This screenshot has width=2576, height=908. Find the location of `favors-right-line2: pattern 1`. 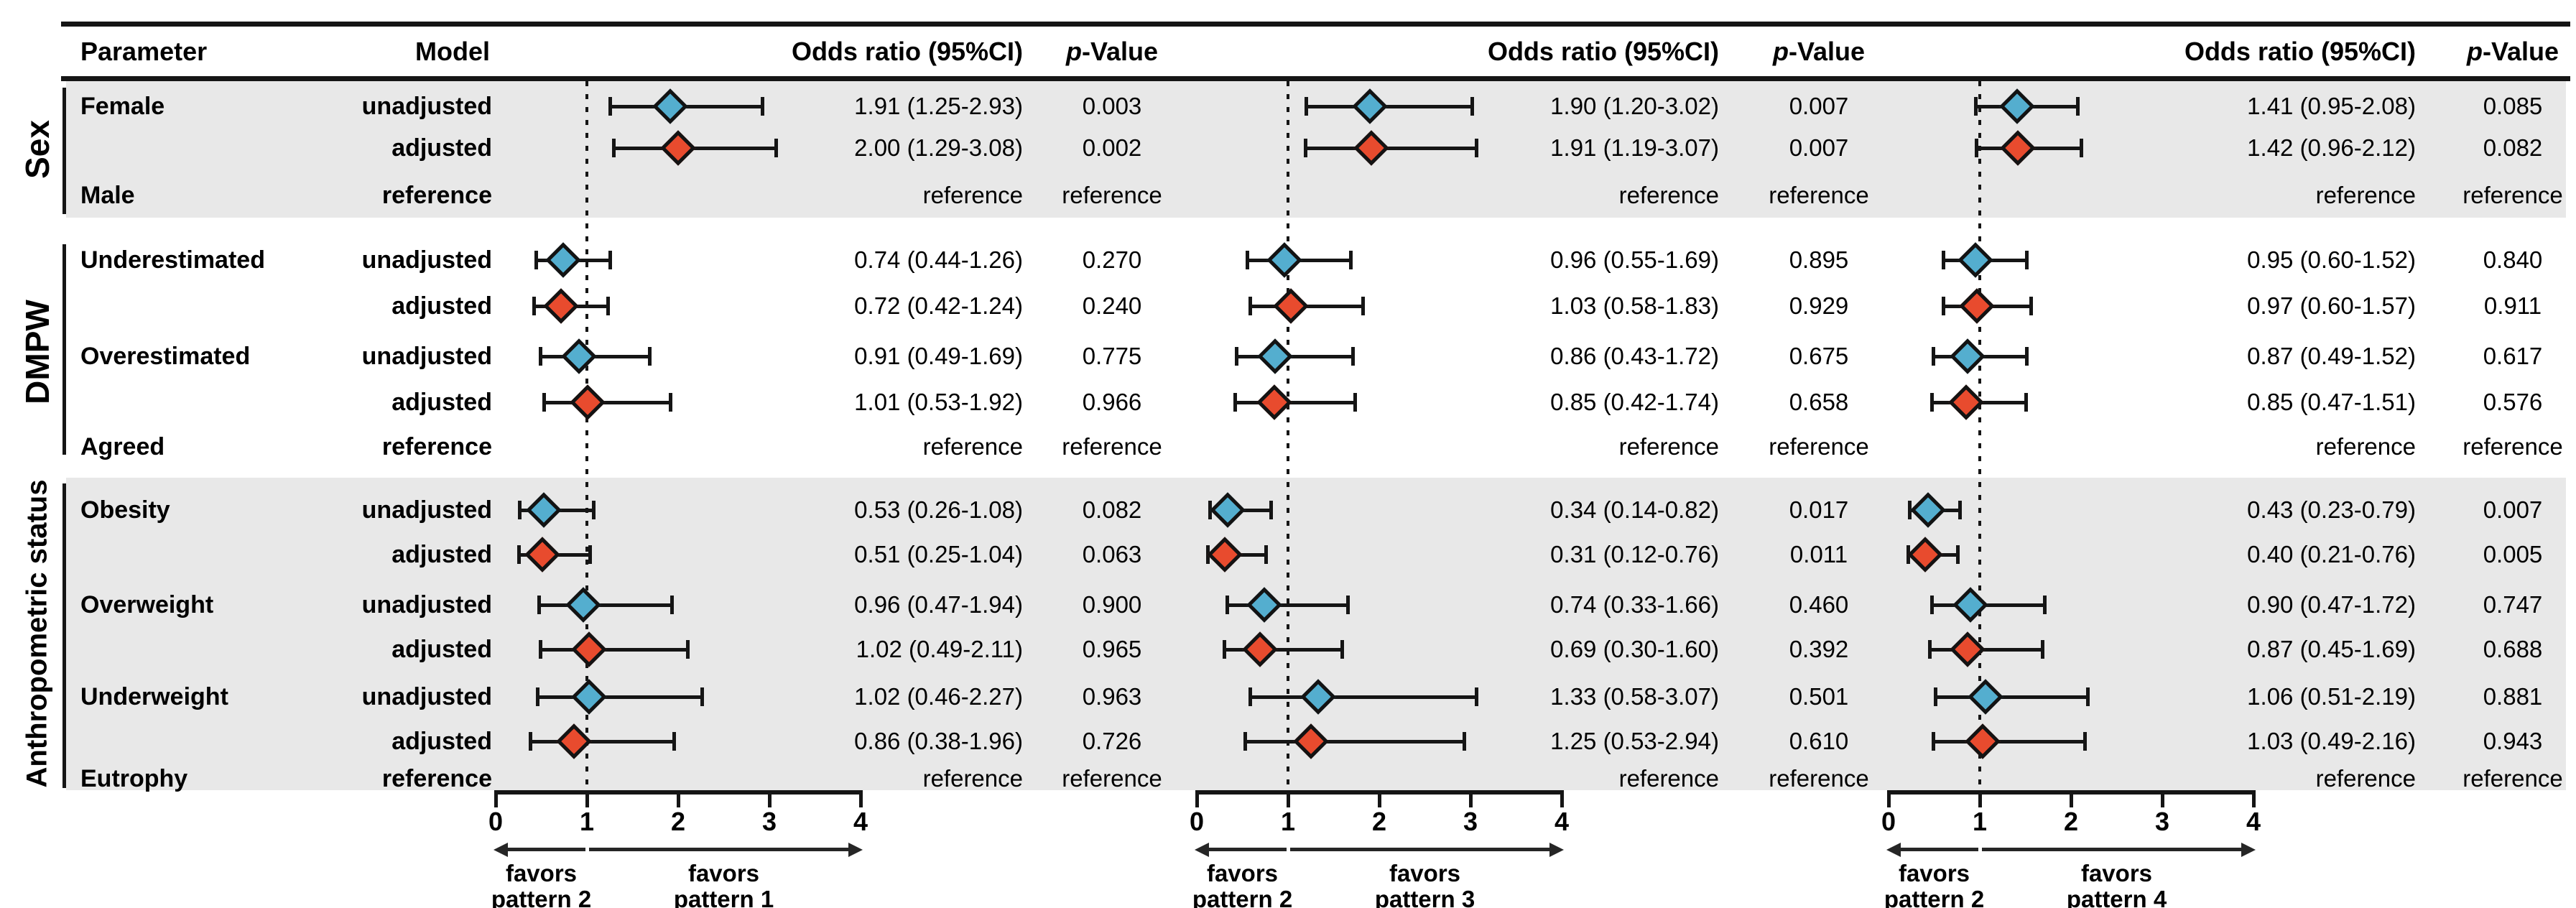

favors-right-line2: pattern 1 is located at coordinates (723, 897).